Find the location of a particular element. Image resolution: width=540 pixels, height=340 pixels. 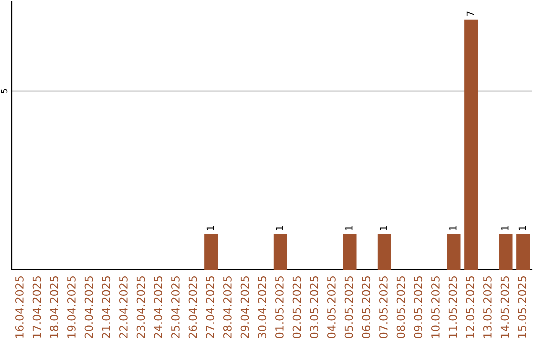

x-tick-label: 20.04.2025 is located at coordinates (89, 307).